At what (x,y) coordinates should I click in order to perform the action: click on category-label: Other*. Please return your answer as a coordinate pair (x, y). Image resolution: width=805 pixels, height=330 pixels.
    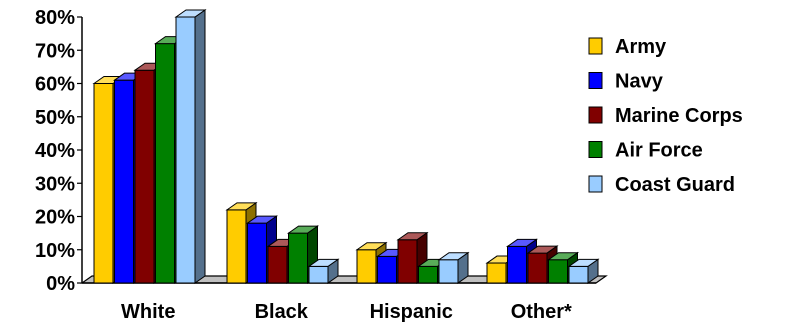
    Looking at the image, I should click on (541, 312).